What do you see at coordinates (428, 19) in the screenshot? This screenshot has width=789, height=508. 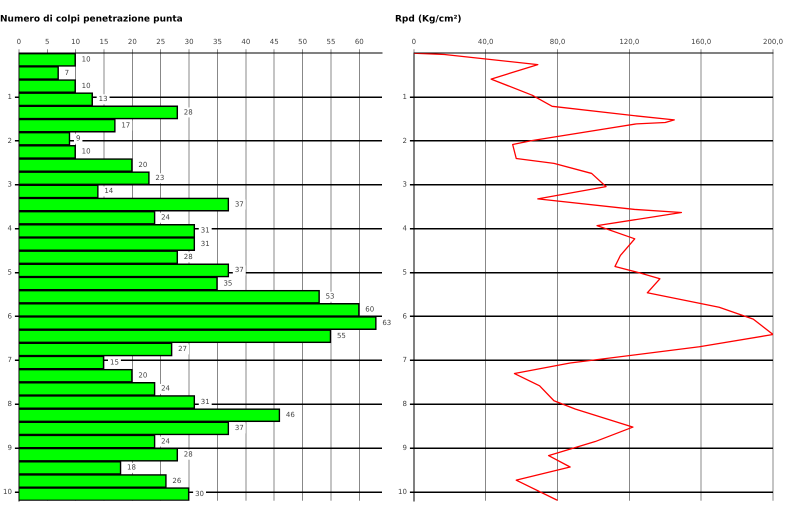 I see `chart-title: Rpd (Kg/cm²)` at bounding box center [428, 19].